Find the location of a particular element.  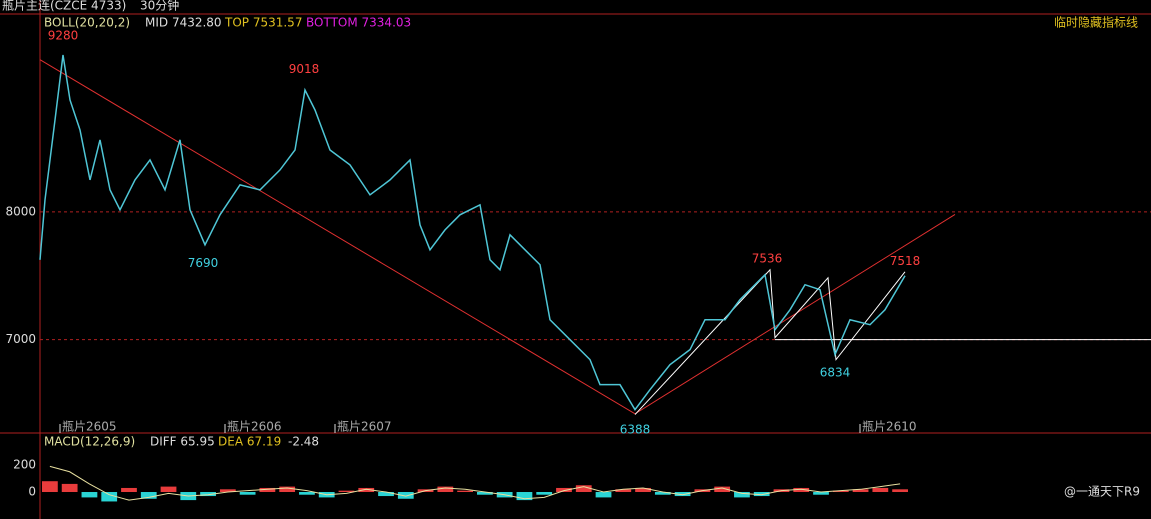

price-annotation: 7536 is located at coordinates (767, 259).